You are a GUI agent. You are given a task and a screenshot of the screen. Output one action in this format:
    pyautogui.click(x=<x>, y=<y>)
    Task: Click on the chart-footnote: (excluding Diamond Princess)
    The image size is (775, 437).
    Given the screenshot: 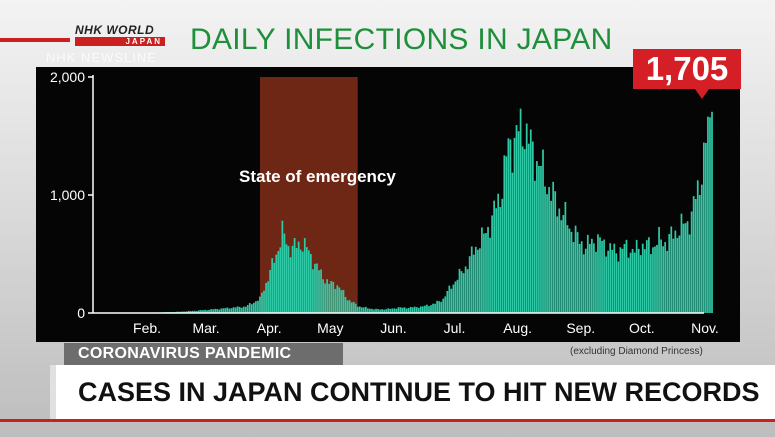 What is the action you would take?
    pyautogui.click(x=636, y=351)
    